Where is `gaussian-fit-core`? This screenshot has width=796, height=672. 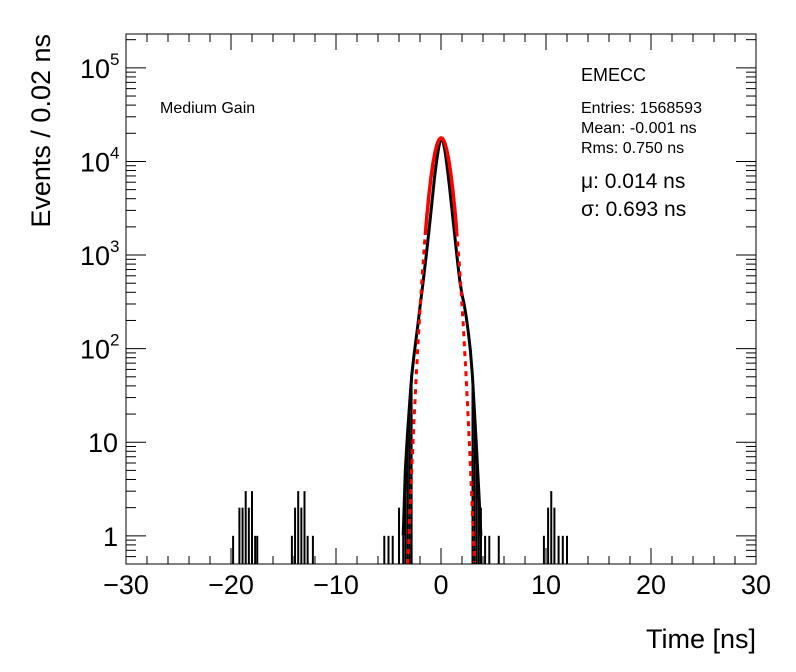
gaussian-fit-core is located at coordinates (441, 186).